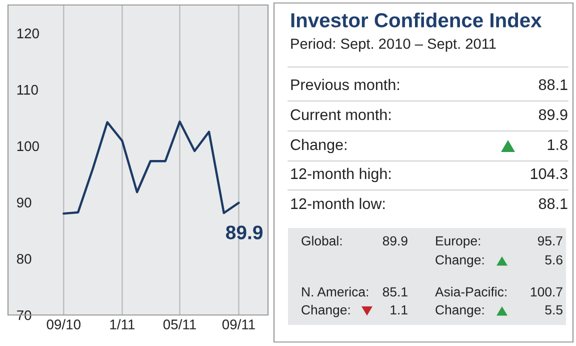 The image size is (576, 346). I want to click on annotation: 89.9, so click(244, 233).